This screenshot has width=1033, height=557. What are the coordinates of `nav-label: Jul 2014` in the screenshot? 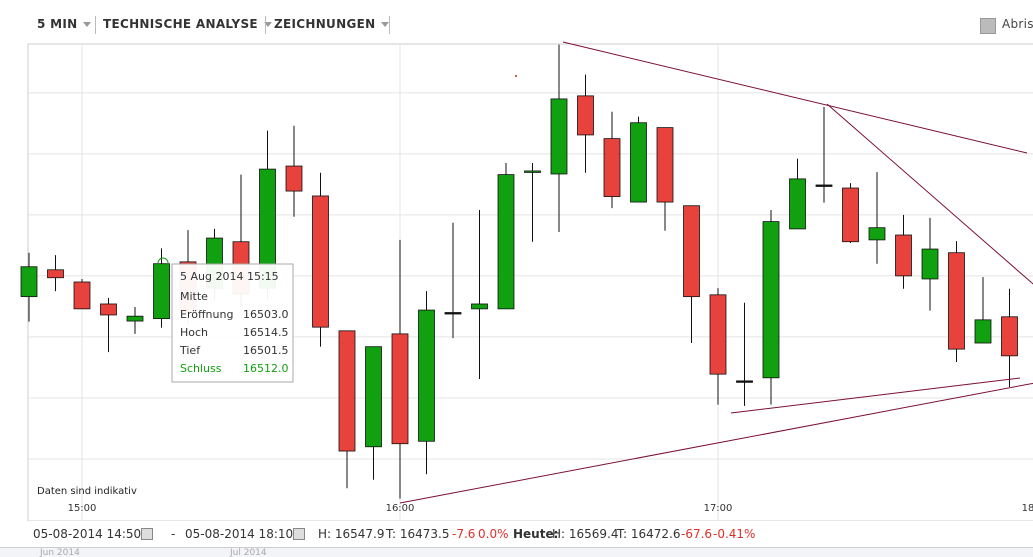 It's located at (248, 552).